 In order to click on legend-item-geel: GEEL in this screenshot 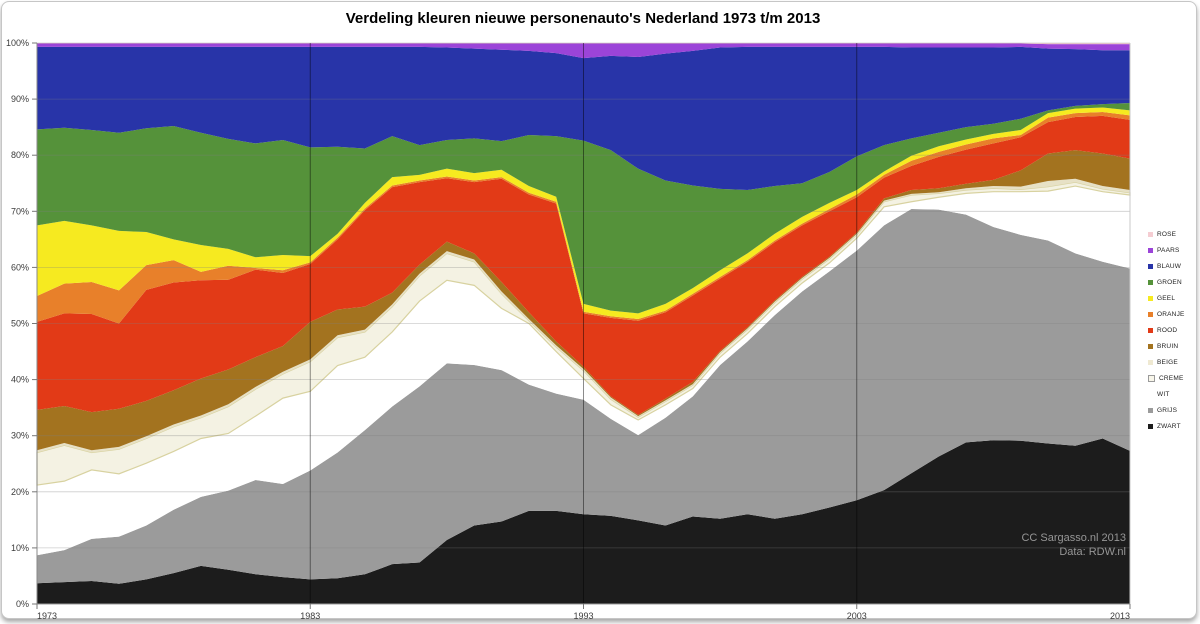, I will do `click(1166, 298)`.